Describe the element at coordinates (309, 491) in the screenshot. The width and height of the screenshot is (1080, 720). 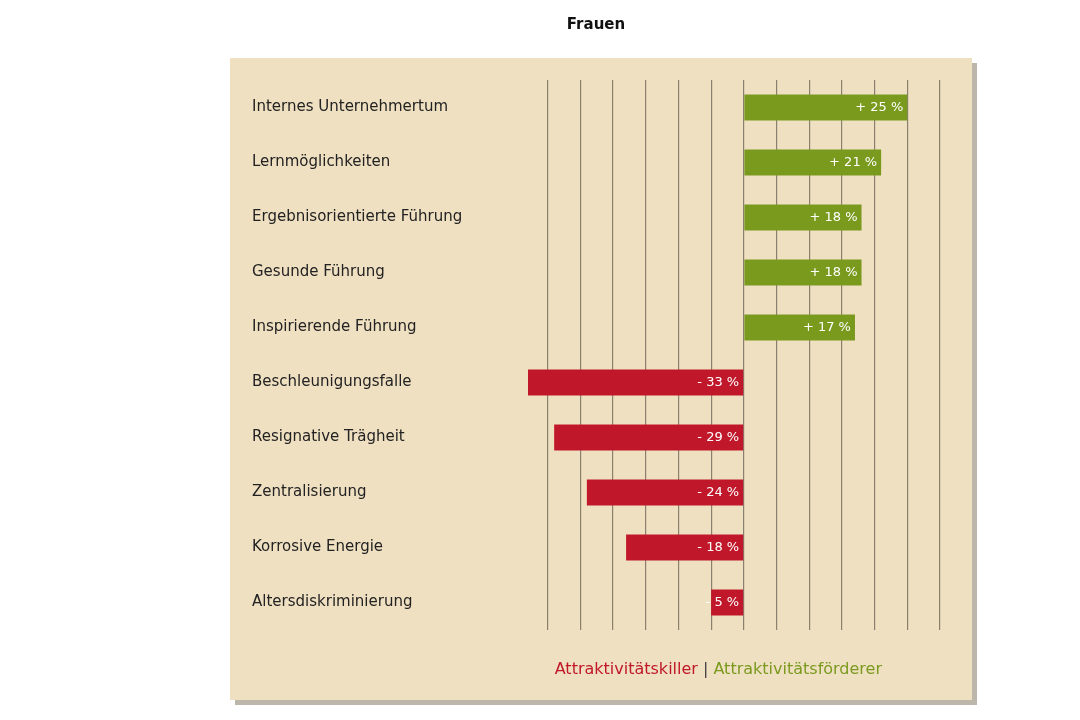
I see `y-tick-label: Zentralisierung` at that location.